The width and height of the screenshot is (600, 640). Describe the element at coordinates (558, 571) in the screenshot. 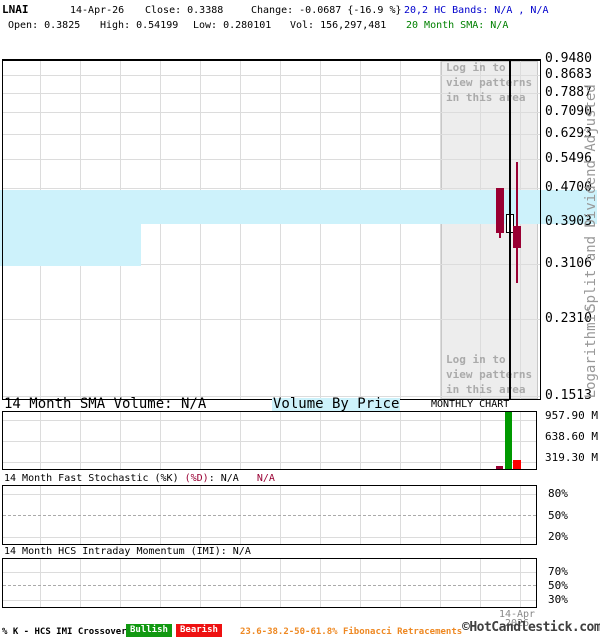

I see `axis-tick-label: 70%` at that location.